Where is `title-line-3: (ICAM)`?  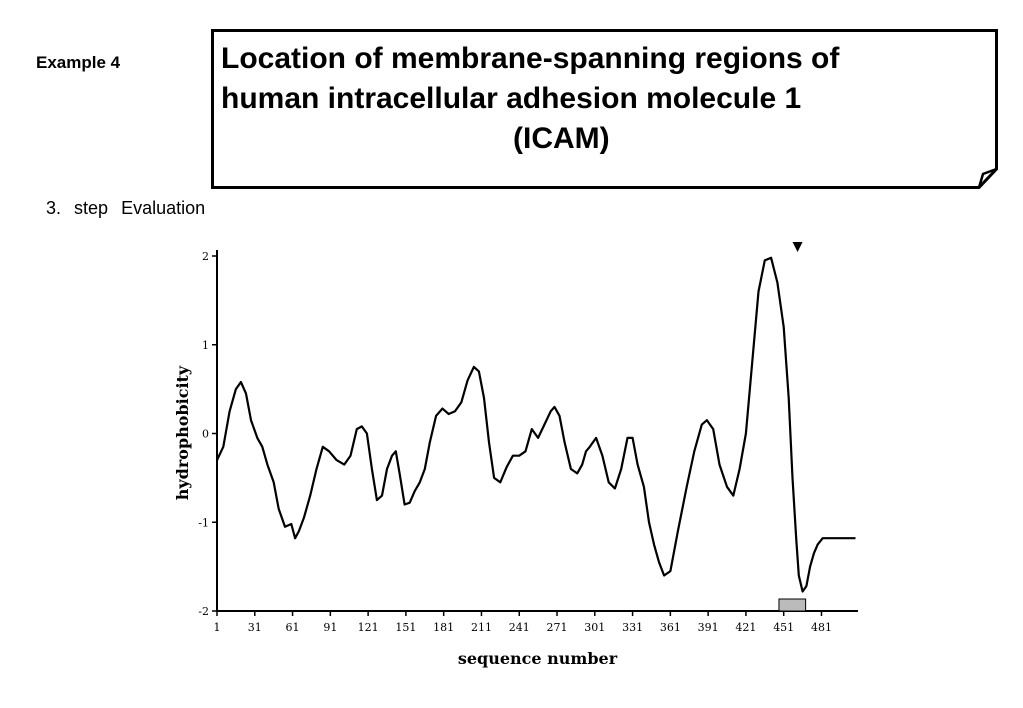
title-line-3: (ICAM) is located at coordinates (561, 138).